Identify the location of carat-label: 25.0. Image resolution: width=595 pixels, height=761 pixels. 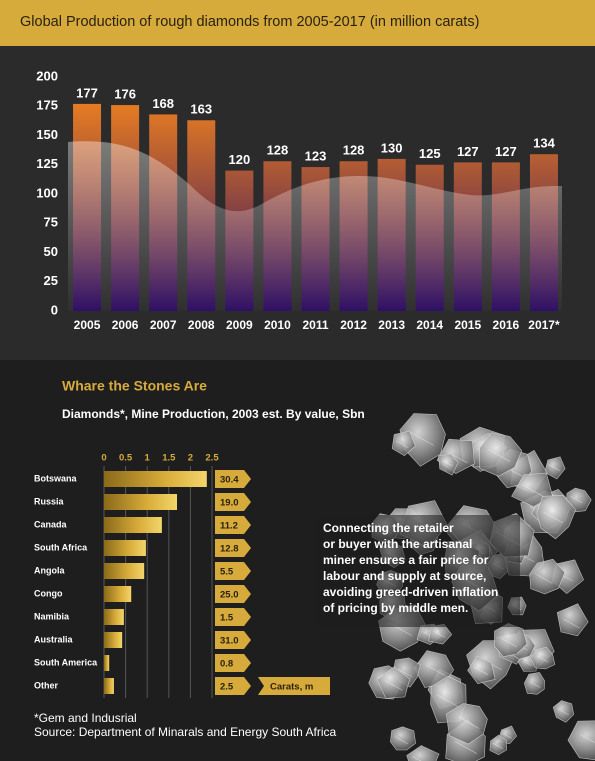
(229, 595).